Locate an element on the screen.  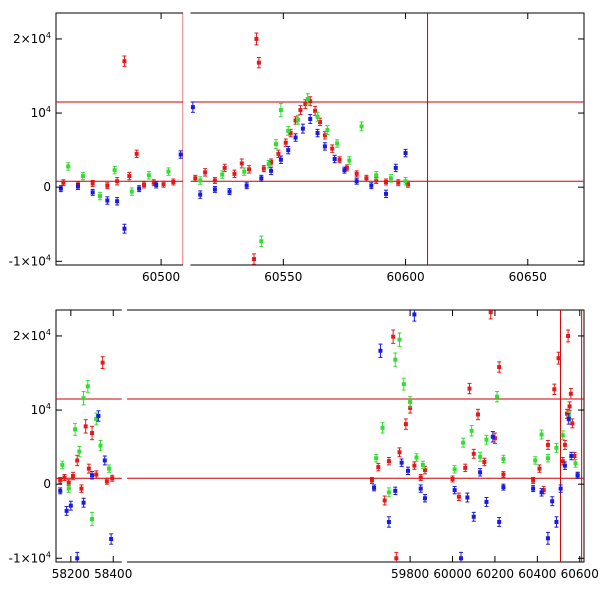
axis-break is located at coordinates (124, 436).